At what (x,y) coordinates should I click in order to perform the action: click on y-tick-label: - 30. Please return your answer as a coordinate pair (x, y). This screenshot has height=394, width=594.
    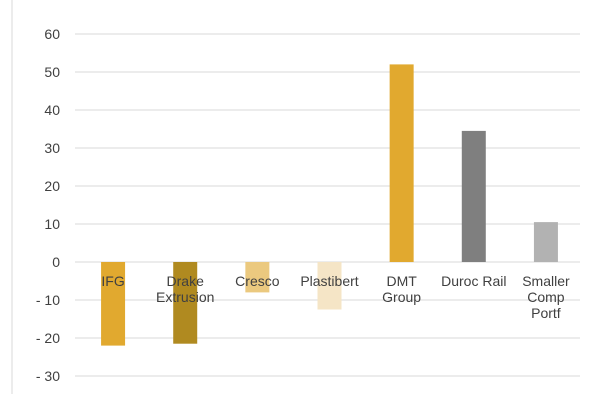
    Looking at the image, I should click on (48, 376).